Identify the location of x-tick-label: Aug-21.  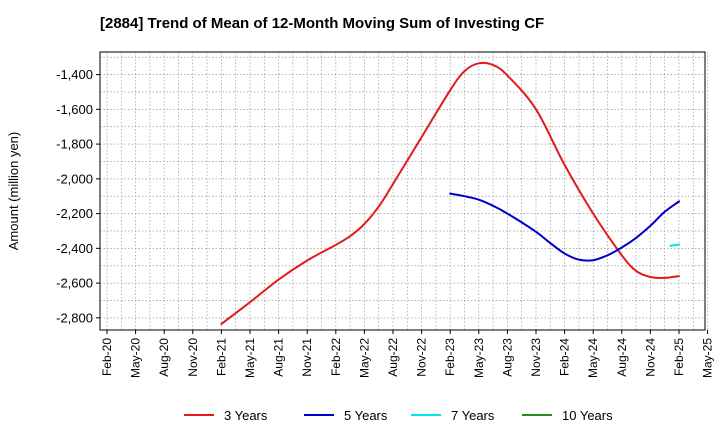
(279, 357).